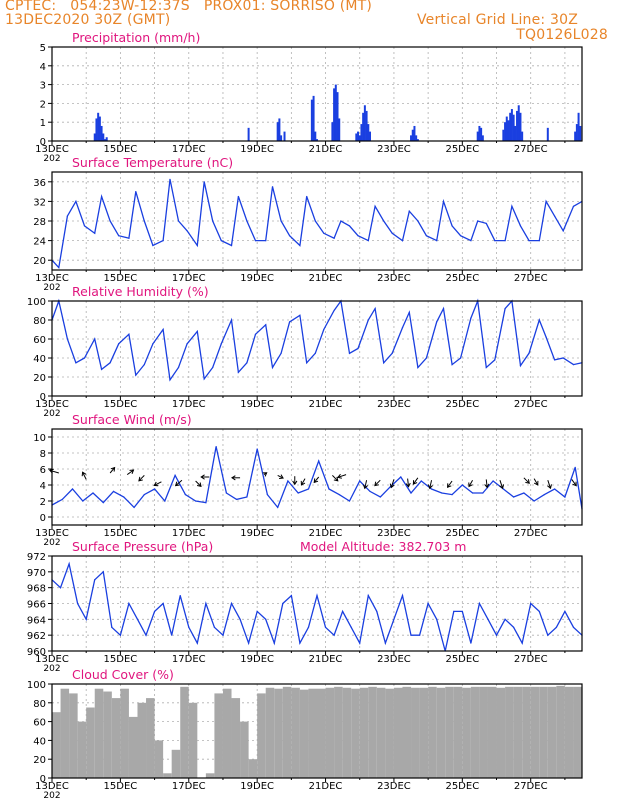  Describe the element at coordinates (326, 149) in the screenshot. I see `x-tick-label: 21DEC` at that location.